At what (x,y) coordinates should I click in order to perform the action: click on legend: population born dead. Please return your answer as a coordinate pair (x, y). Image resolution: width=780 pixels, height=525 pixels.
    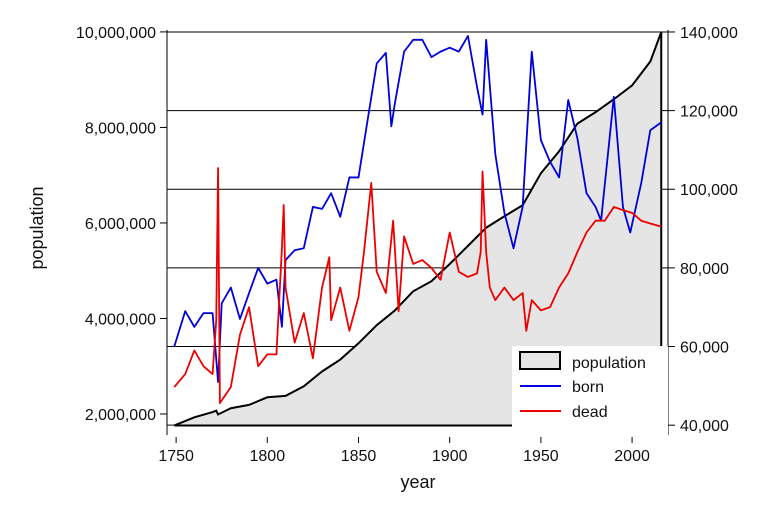
    Looking at the image, I should click on (590, 390).